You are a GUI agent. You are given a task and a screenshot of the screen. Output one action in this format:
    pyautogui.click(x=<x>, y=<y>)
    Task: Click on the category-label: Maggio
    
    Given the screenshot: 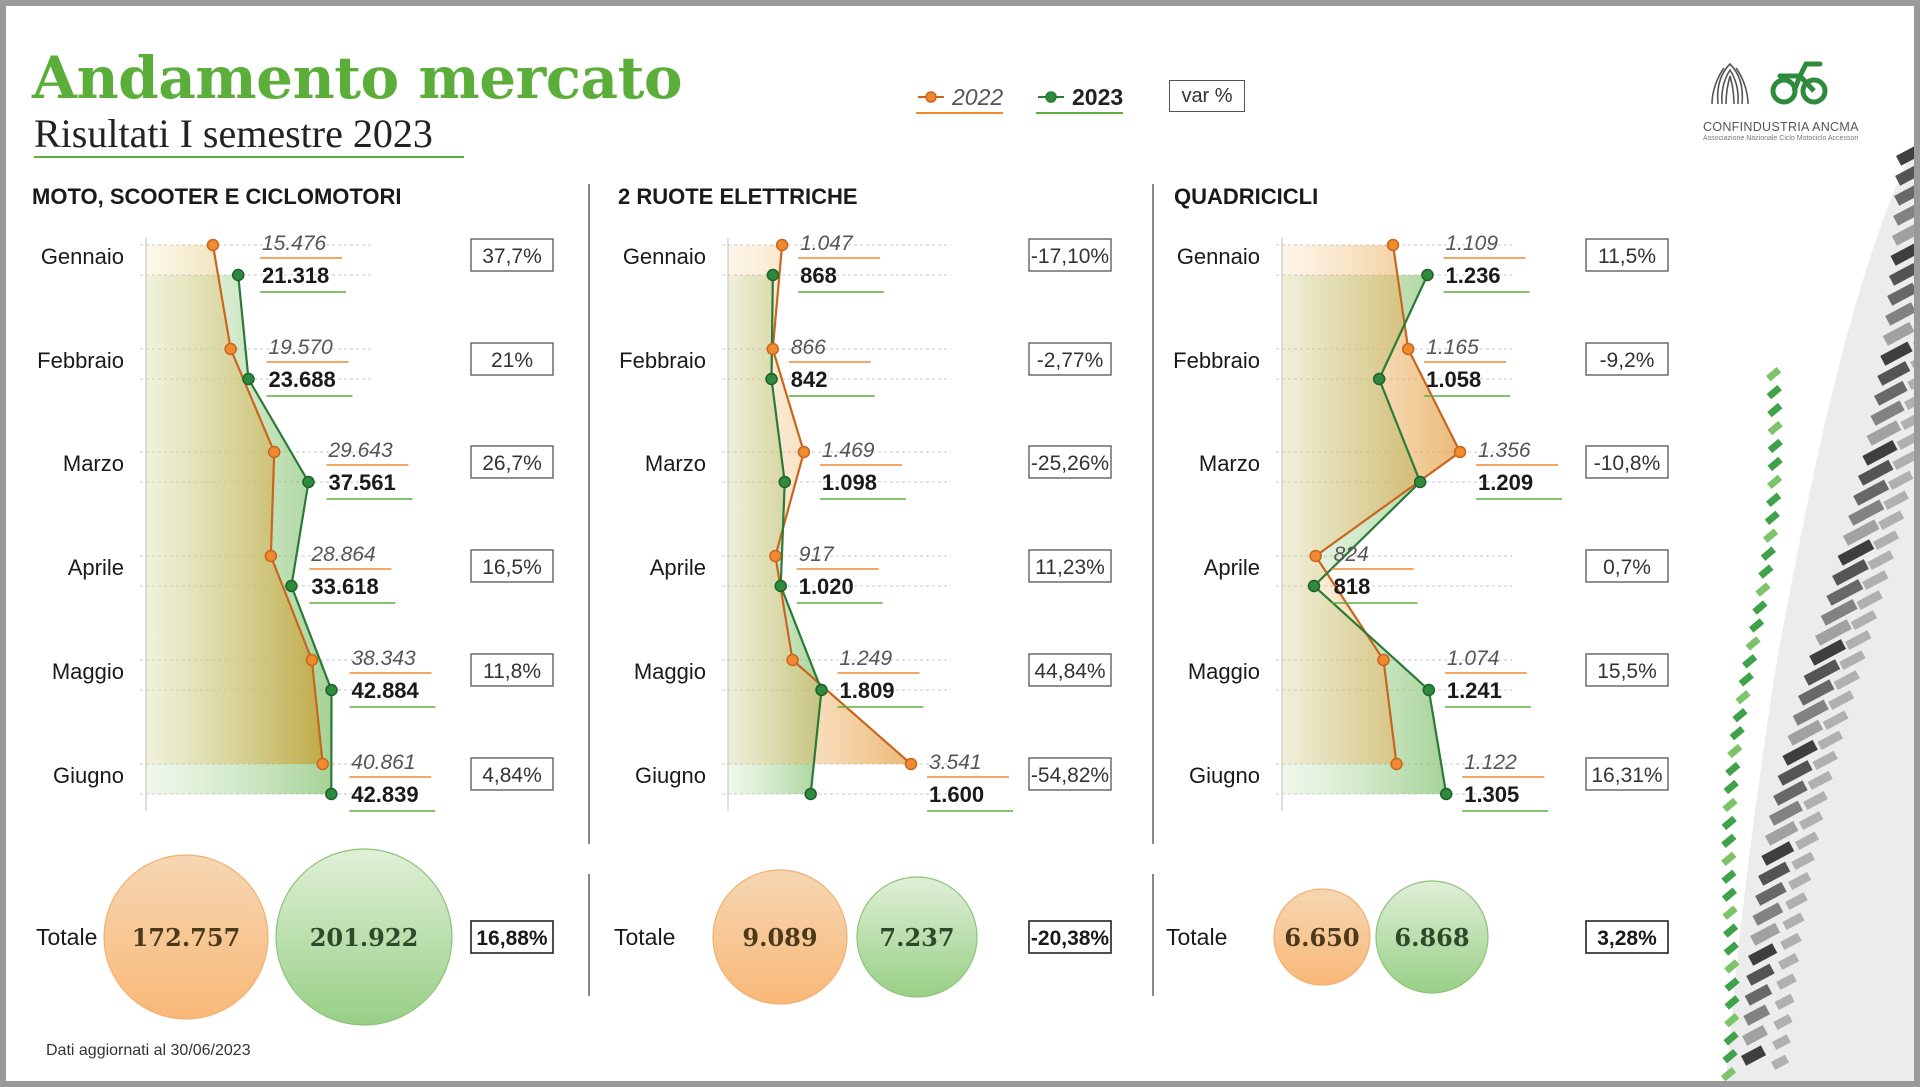 What is the action you would take?
    pyautogui.click(x=1224, y=671)
    